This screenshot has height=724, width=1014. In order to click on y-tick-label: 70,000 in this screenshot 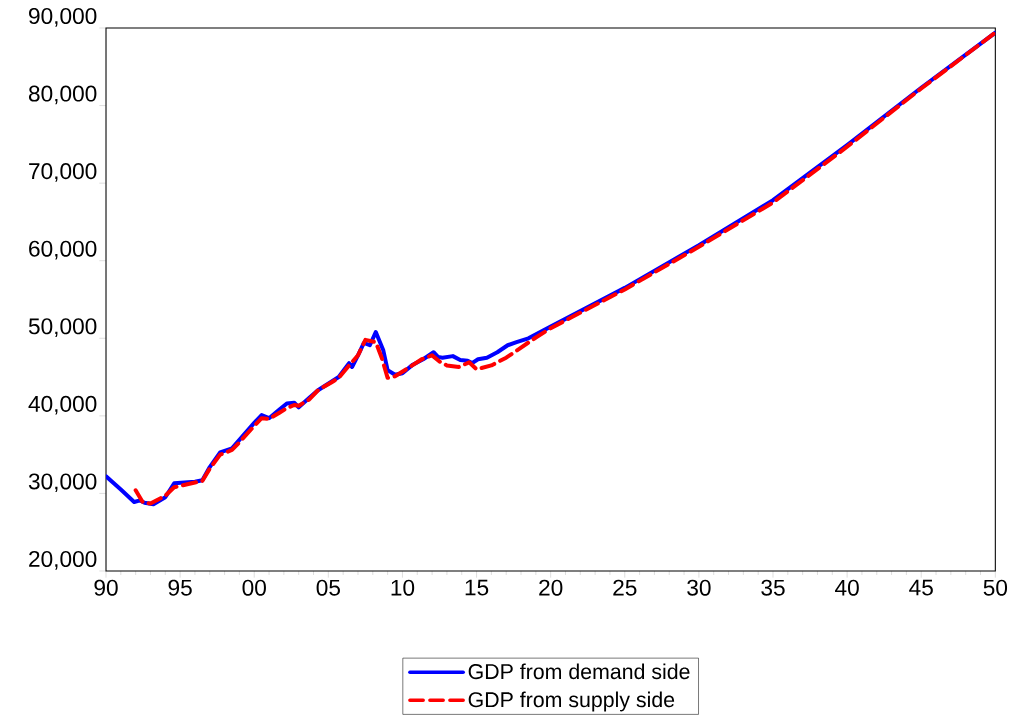, I will do `click(63, 172)`.